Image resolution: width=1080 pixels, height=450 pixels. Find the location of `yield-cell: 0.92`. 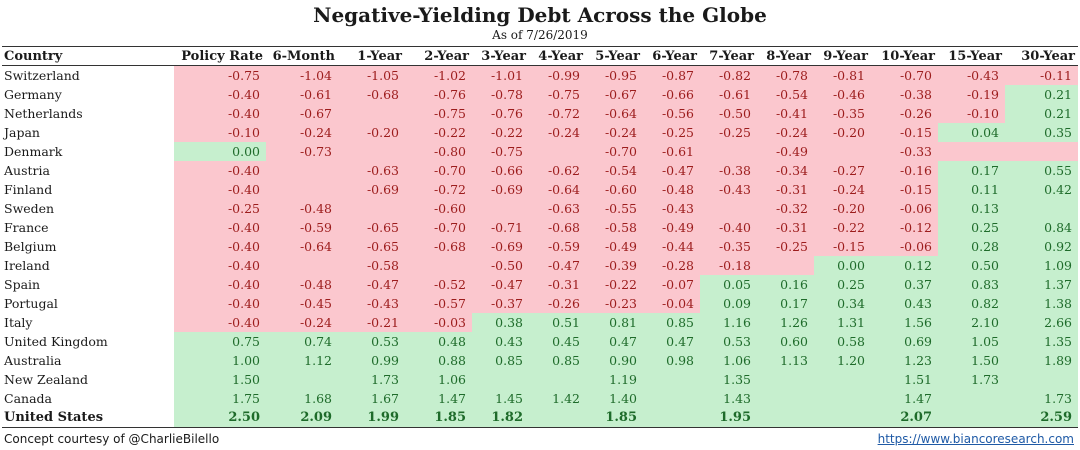

yield-cell: 0.92 is located at coordinates (1041, 246).